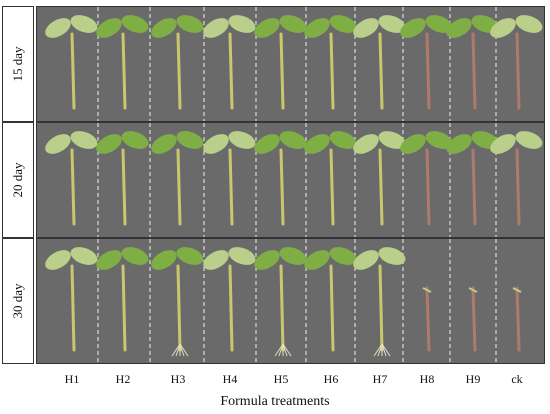 Image resolution: width=550 pixels, height=414 pixels. Describe the element at coordinates (72, 379) in the screenshot. I see `column-label-h1: H1` at that location.